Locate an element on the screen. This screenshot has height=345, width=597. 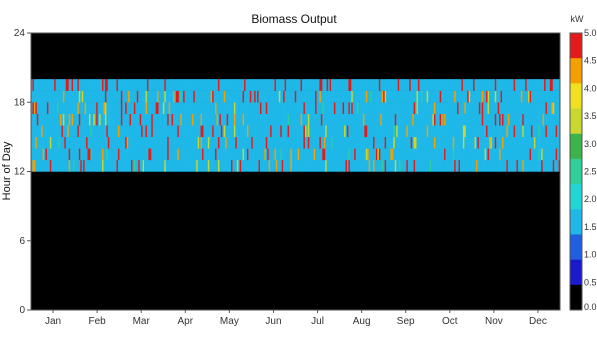
y-tick-label: 12 is located at coordinates (20, 172).